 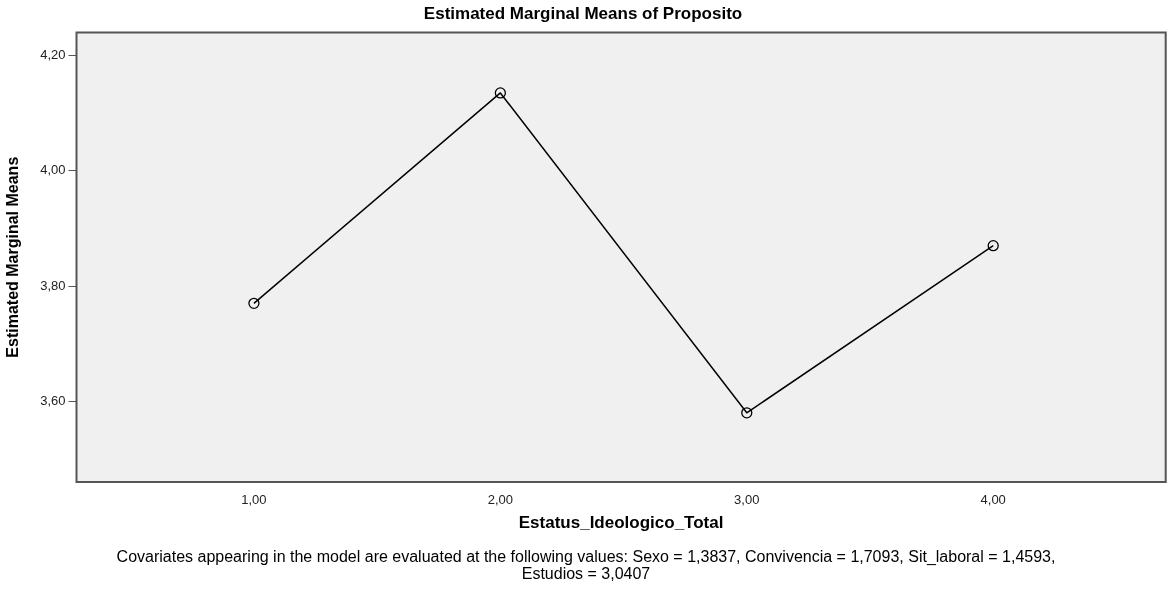 What do you see at coordinates (13, 257) in the screenshot?
I see `y-axis-title: Estimated Marginal Means` at bounding box center [13, 257].